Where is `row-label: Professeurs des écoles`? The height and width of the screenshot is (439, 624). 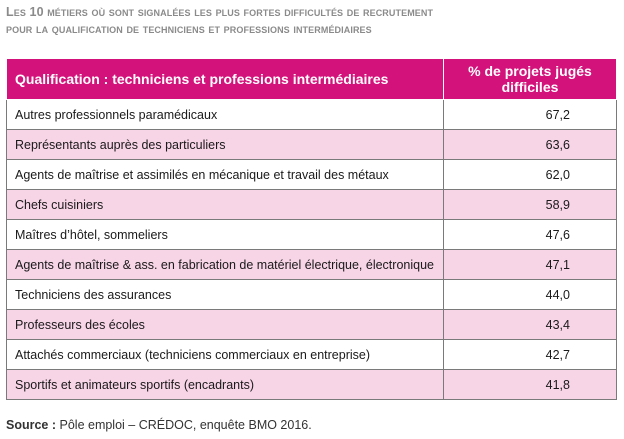 row-label: Professeurs des écoles is located at coordinates (225, 324).